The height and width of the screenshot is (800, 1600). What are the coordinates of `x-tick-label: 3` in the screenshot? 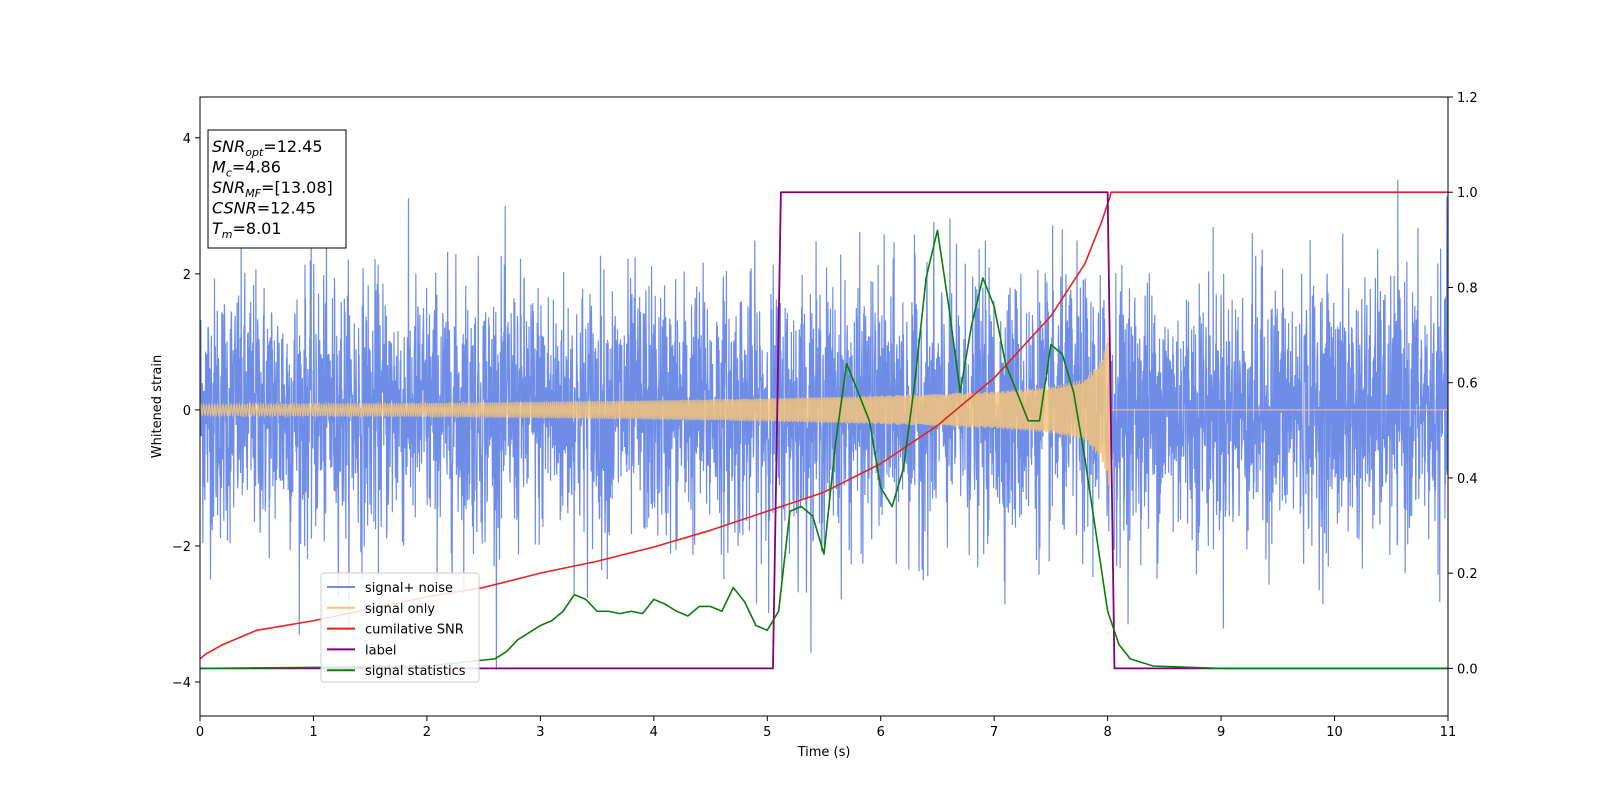 It's located at (540, 732).